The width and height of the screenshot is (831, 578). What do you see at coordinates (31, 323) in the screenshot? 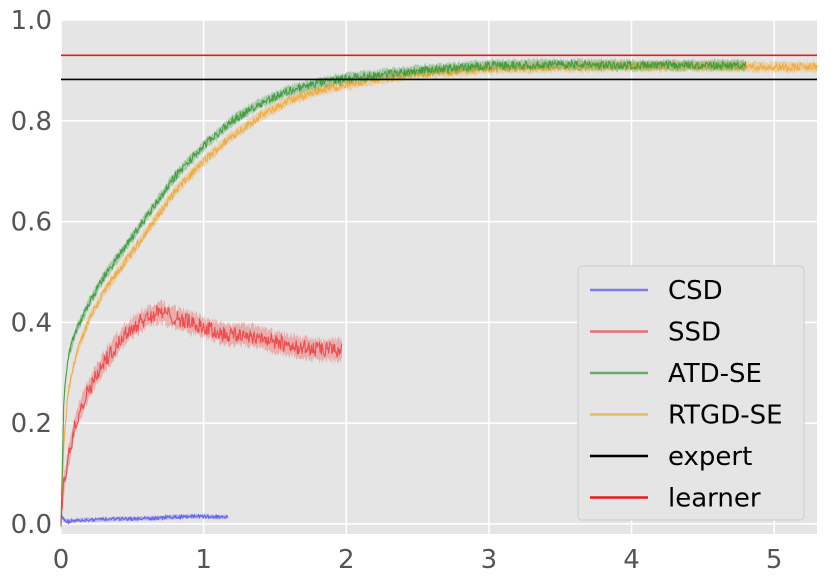
I see `y-tick-label: 0.4` at bounding box center [31, 323].